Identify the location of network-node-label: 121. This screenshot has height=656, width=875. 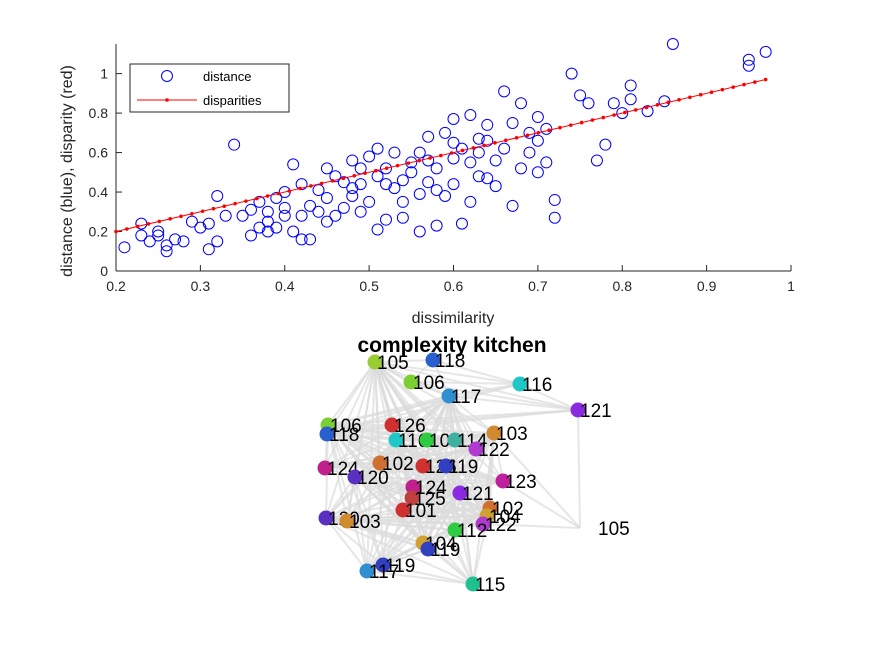
(478, 494).